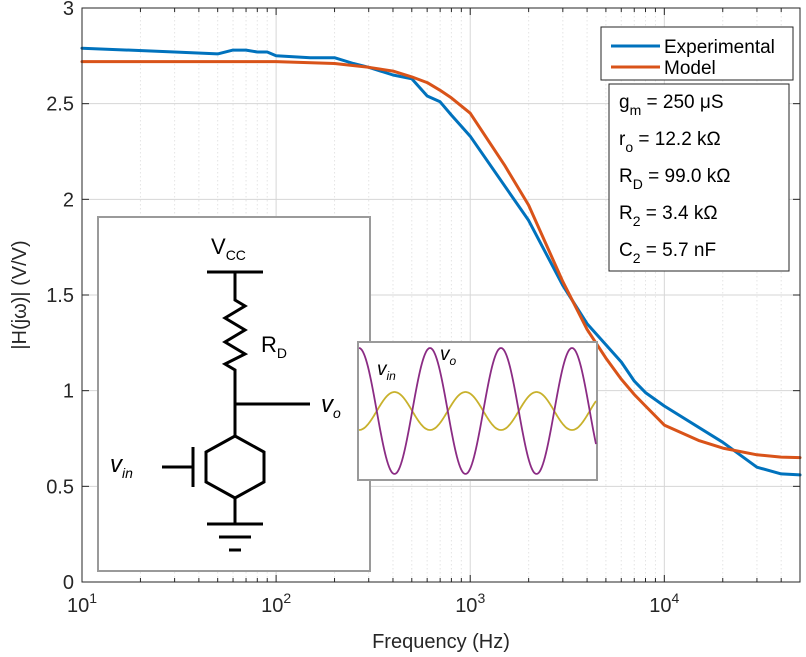 The height and width of the screenshot is (657, 806). Describe the element at coordinates (60, 105) in the screenshot. I see `y-tick-label: 2.5` at that location.